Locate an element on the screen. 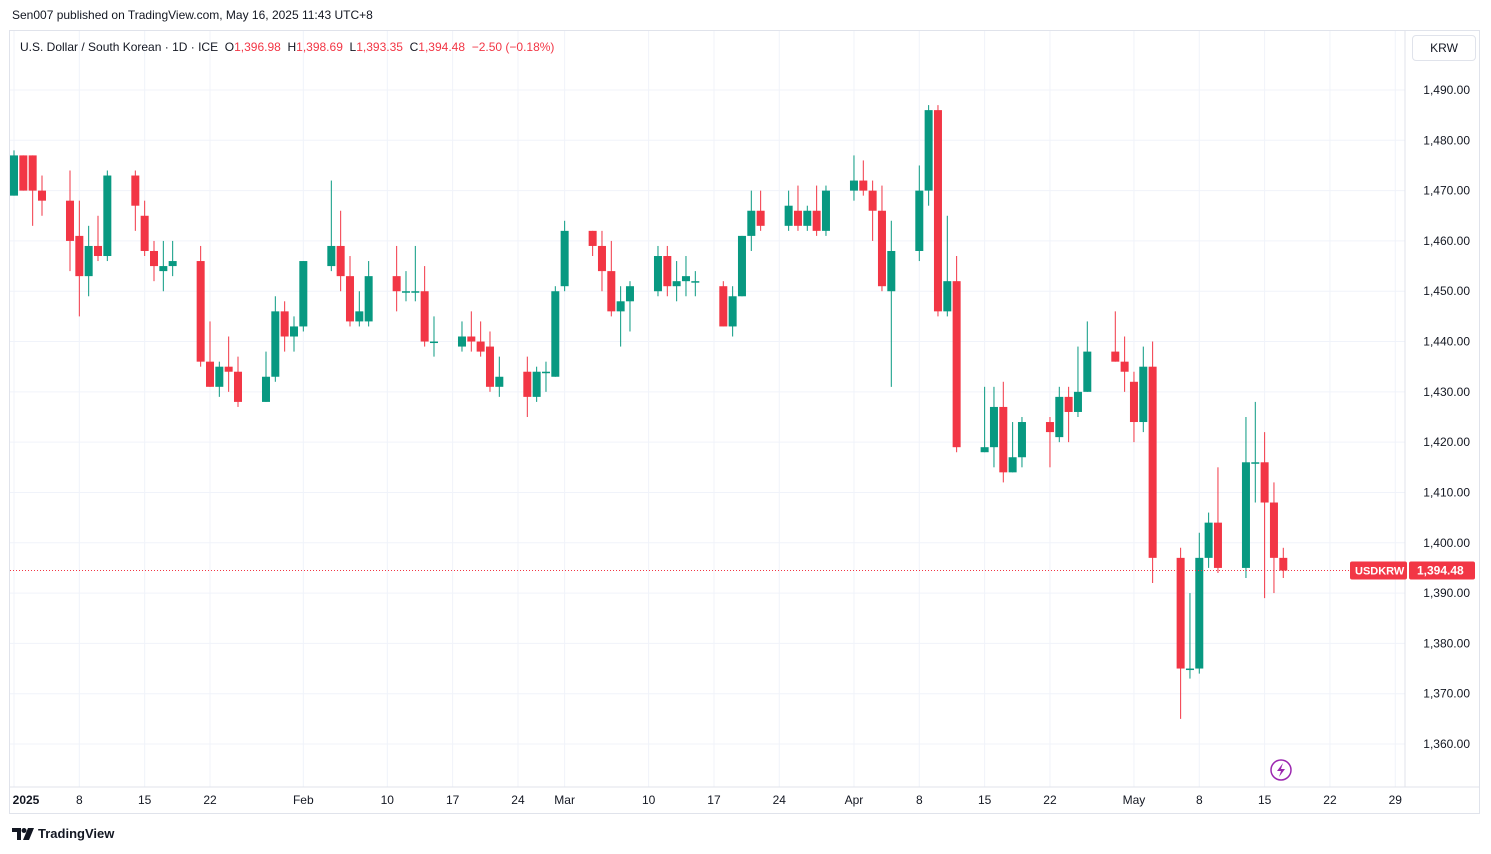  lightning-icon is located at coordinates (1281, 770).